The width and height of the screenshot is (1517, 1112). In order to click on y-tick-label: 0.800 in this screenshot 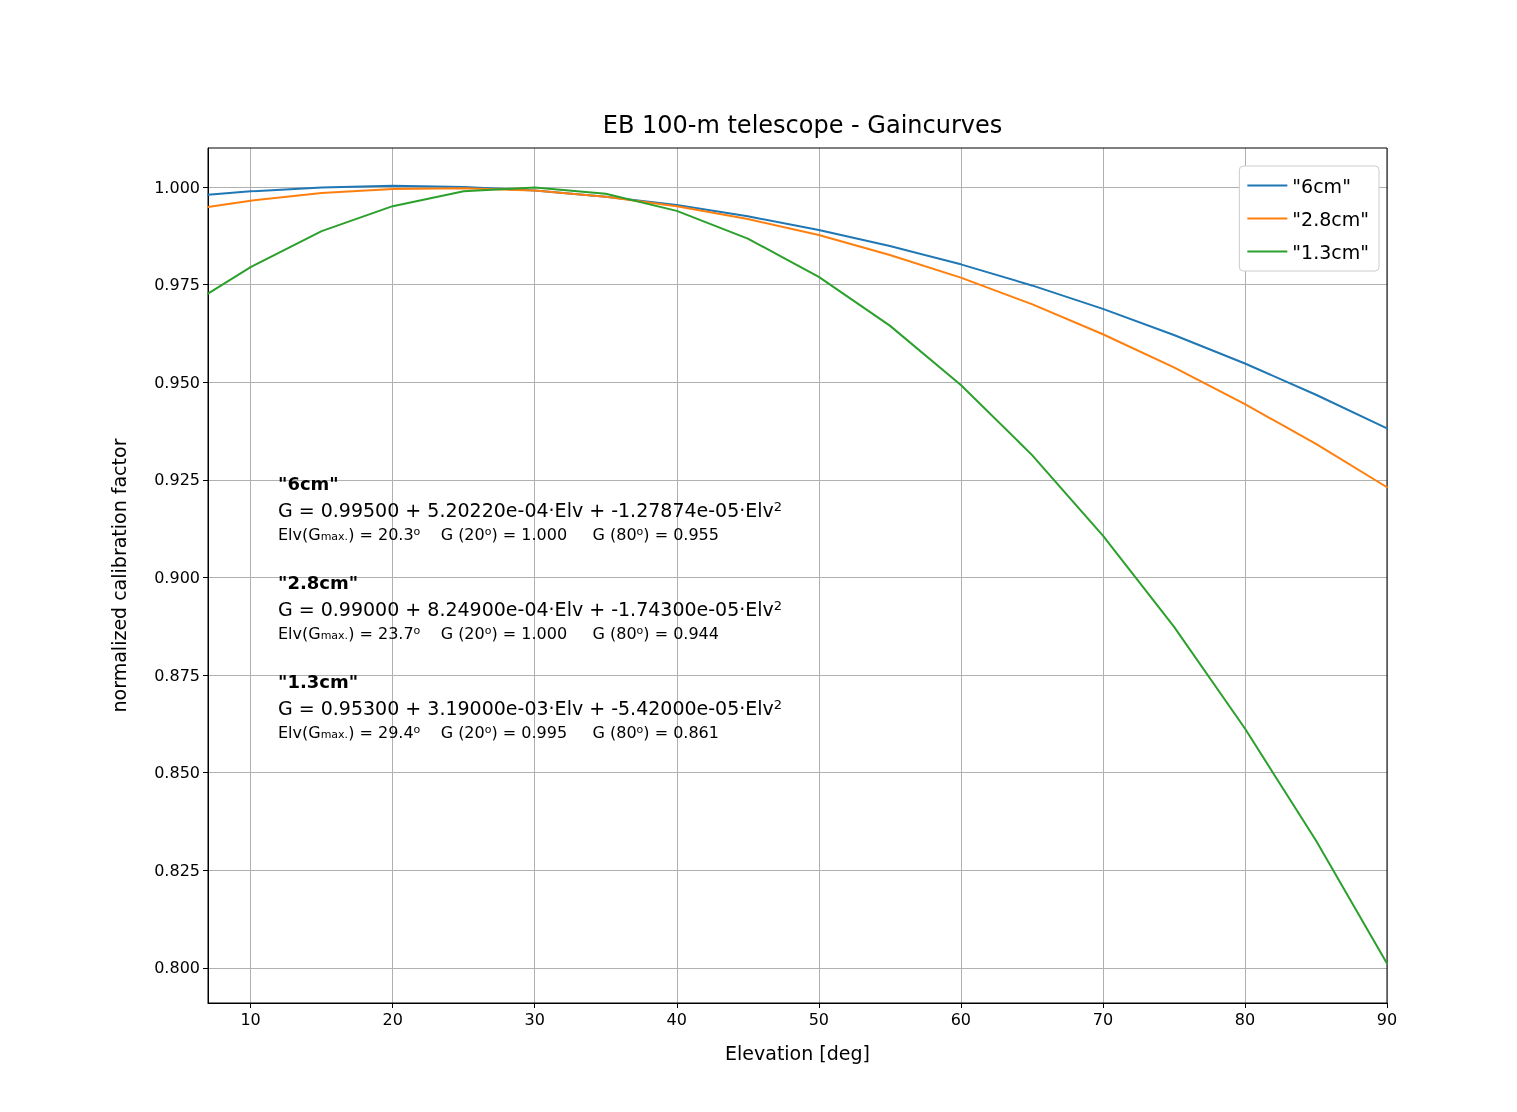, I will do `click(177, 968)`.